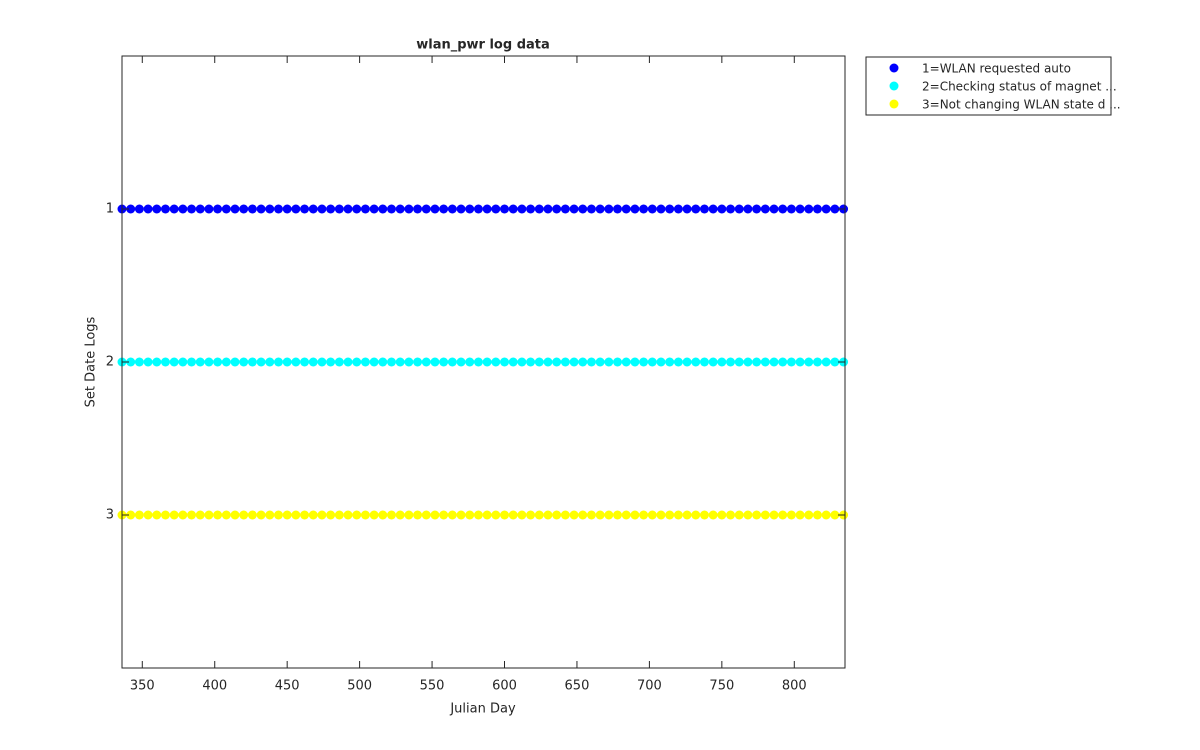 The width and height of the screenshot is (1200, 750). What do you see at coordinates (142, 686) in the screenshot?
I see `x-tick-label: 350` at bounding box center [142, 686].